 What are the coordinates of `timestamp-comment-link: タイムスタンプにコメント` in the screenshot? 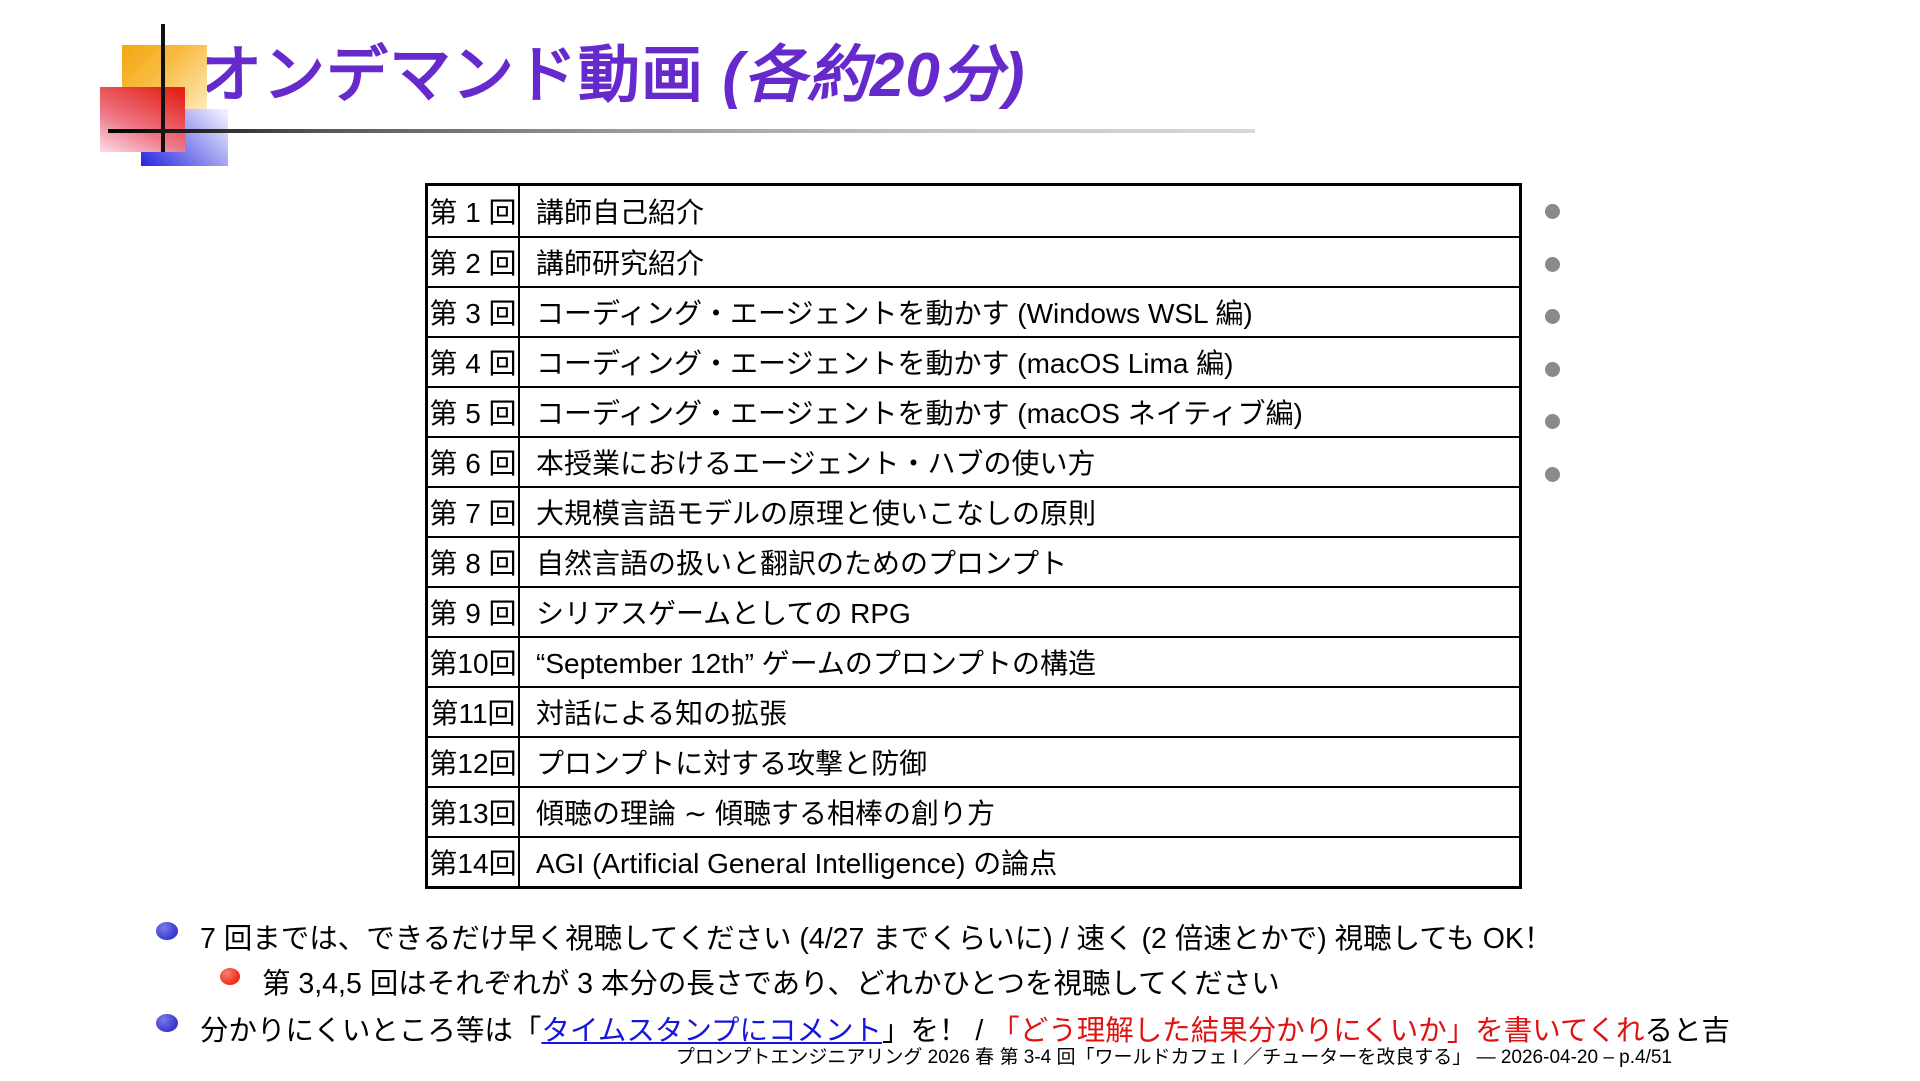 It's located at (712, 1031).